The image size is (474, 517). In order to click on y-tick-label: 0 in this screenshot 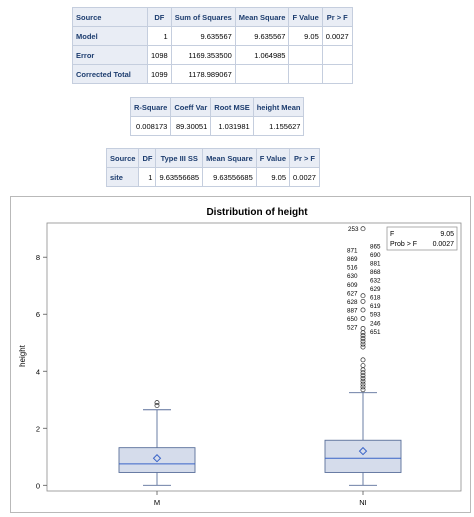, I will do `click(38, 485)`.